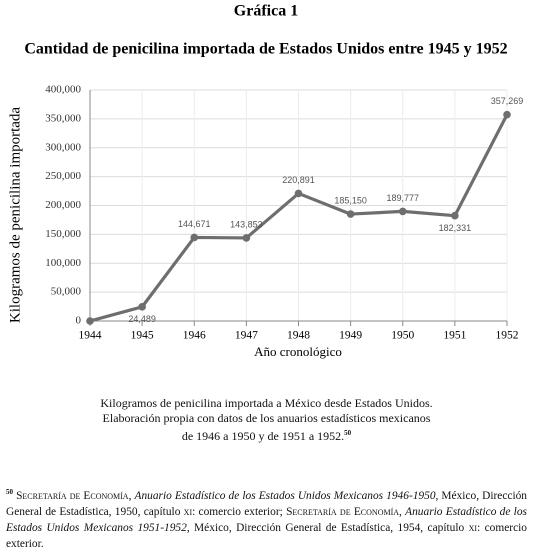 The width and height of the screenshot is (533, 552). What do you see at coordinates (142, 319) in the screenshot?
I see `data-label: 24,489` at bounding box center [142, 319].